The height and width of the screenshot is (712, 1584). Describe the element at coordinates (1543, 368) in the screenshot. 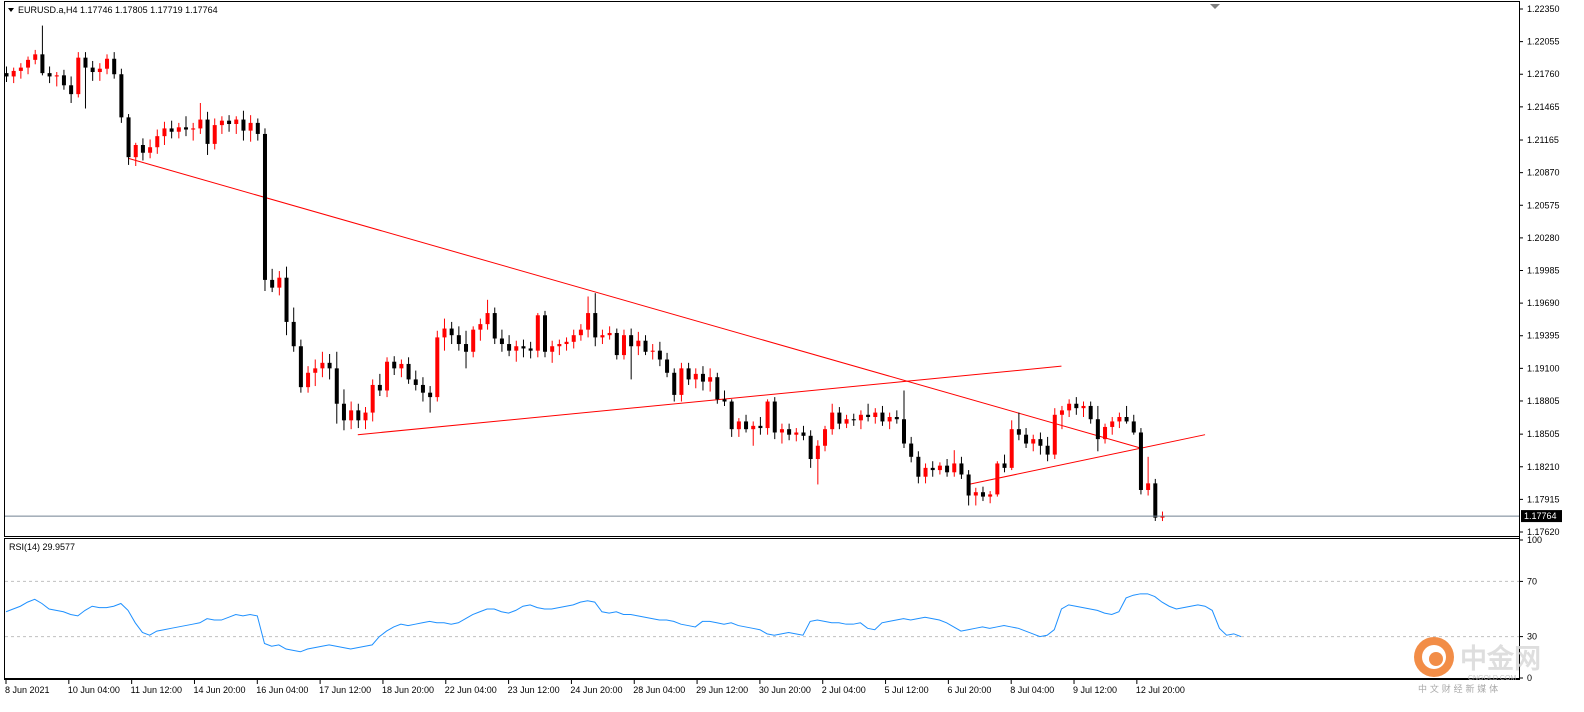

I see `price-tick-label: 1.19100` at that location.